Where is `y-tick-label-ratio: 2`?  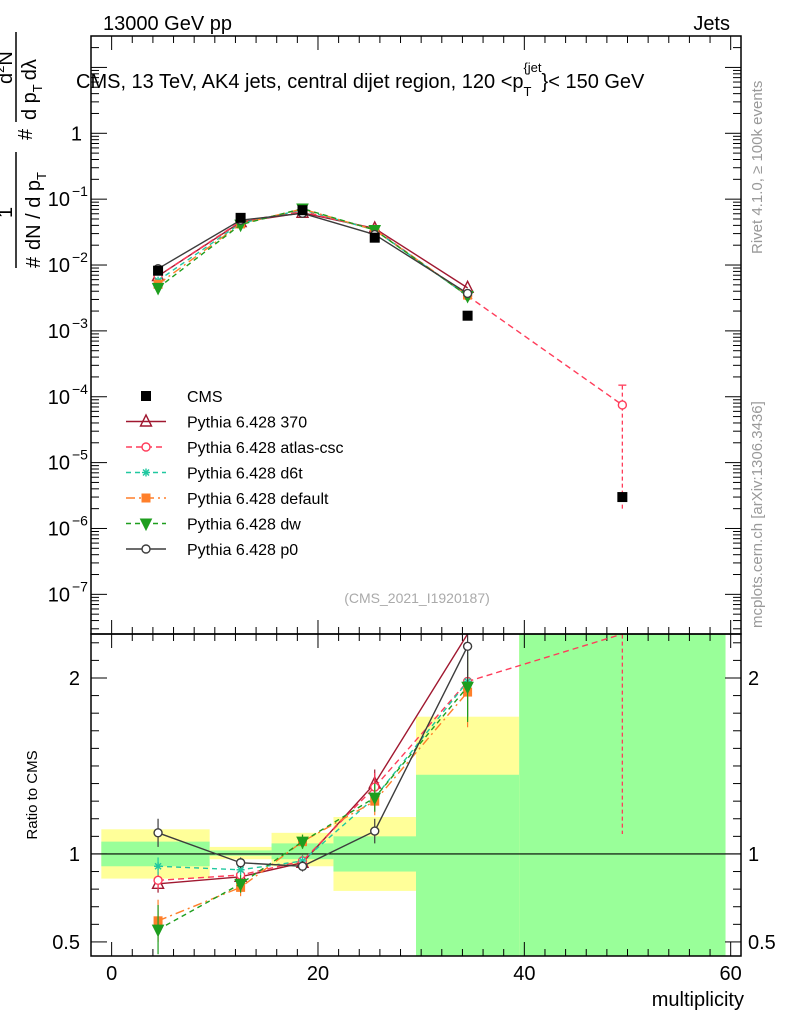 y-tick-label-ratio: 2 is located at coordinates (74, 679).